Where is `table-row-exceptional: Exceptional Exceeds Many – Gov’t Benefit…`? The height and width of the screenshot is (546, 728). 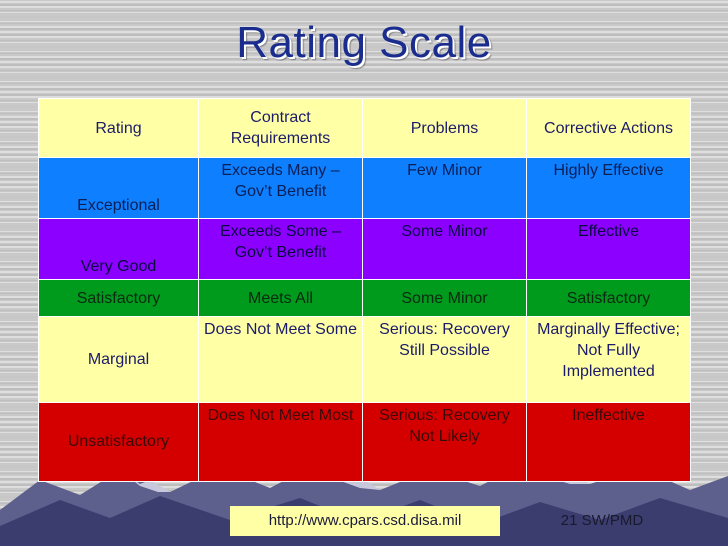
table-row-exceptional: Exceptional Exceeds Many – Gov’t Benefit… is located at coordinates (364, 188).